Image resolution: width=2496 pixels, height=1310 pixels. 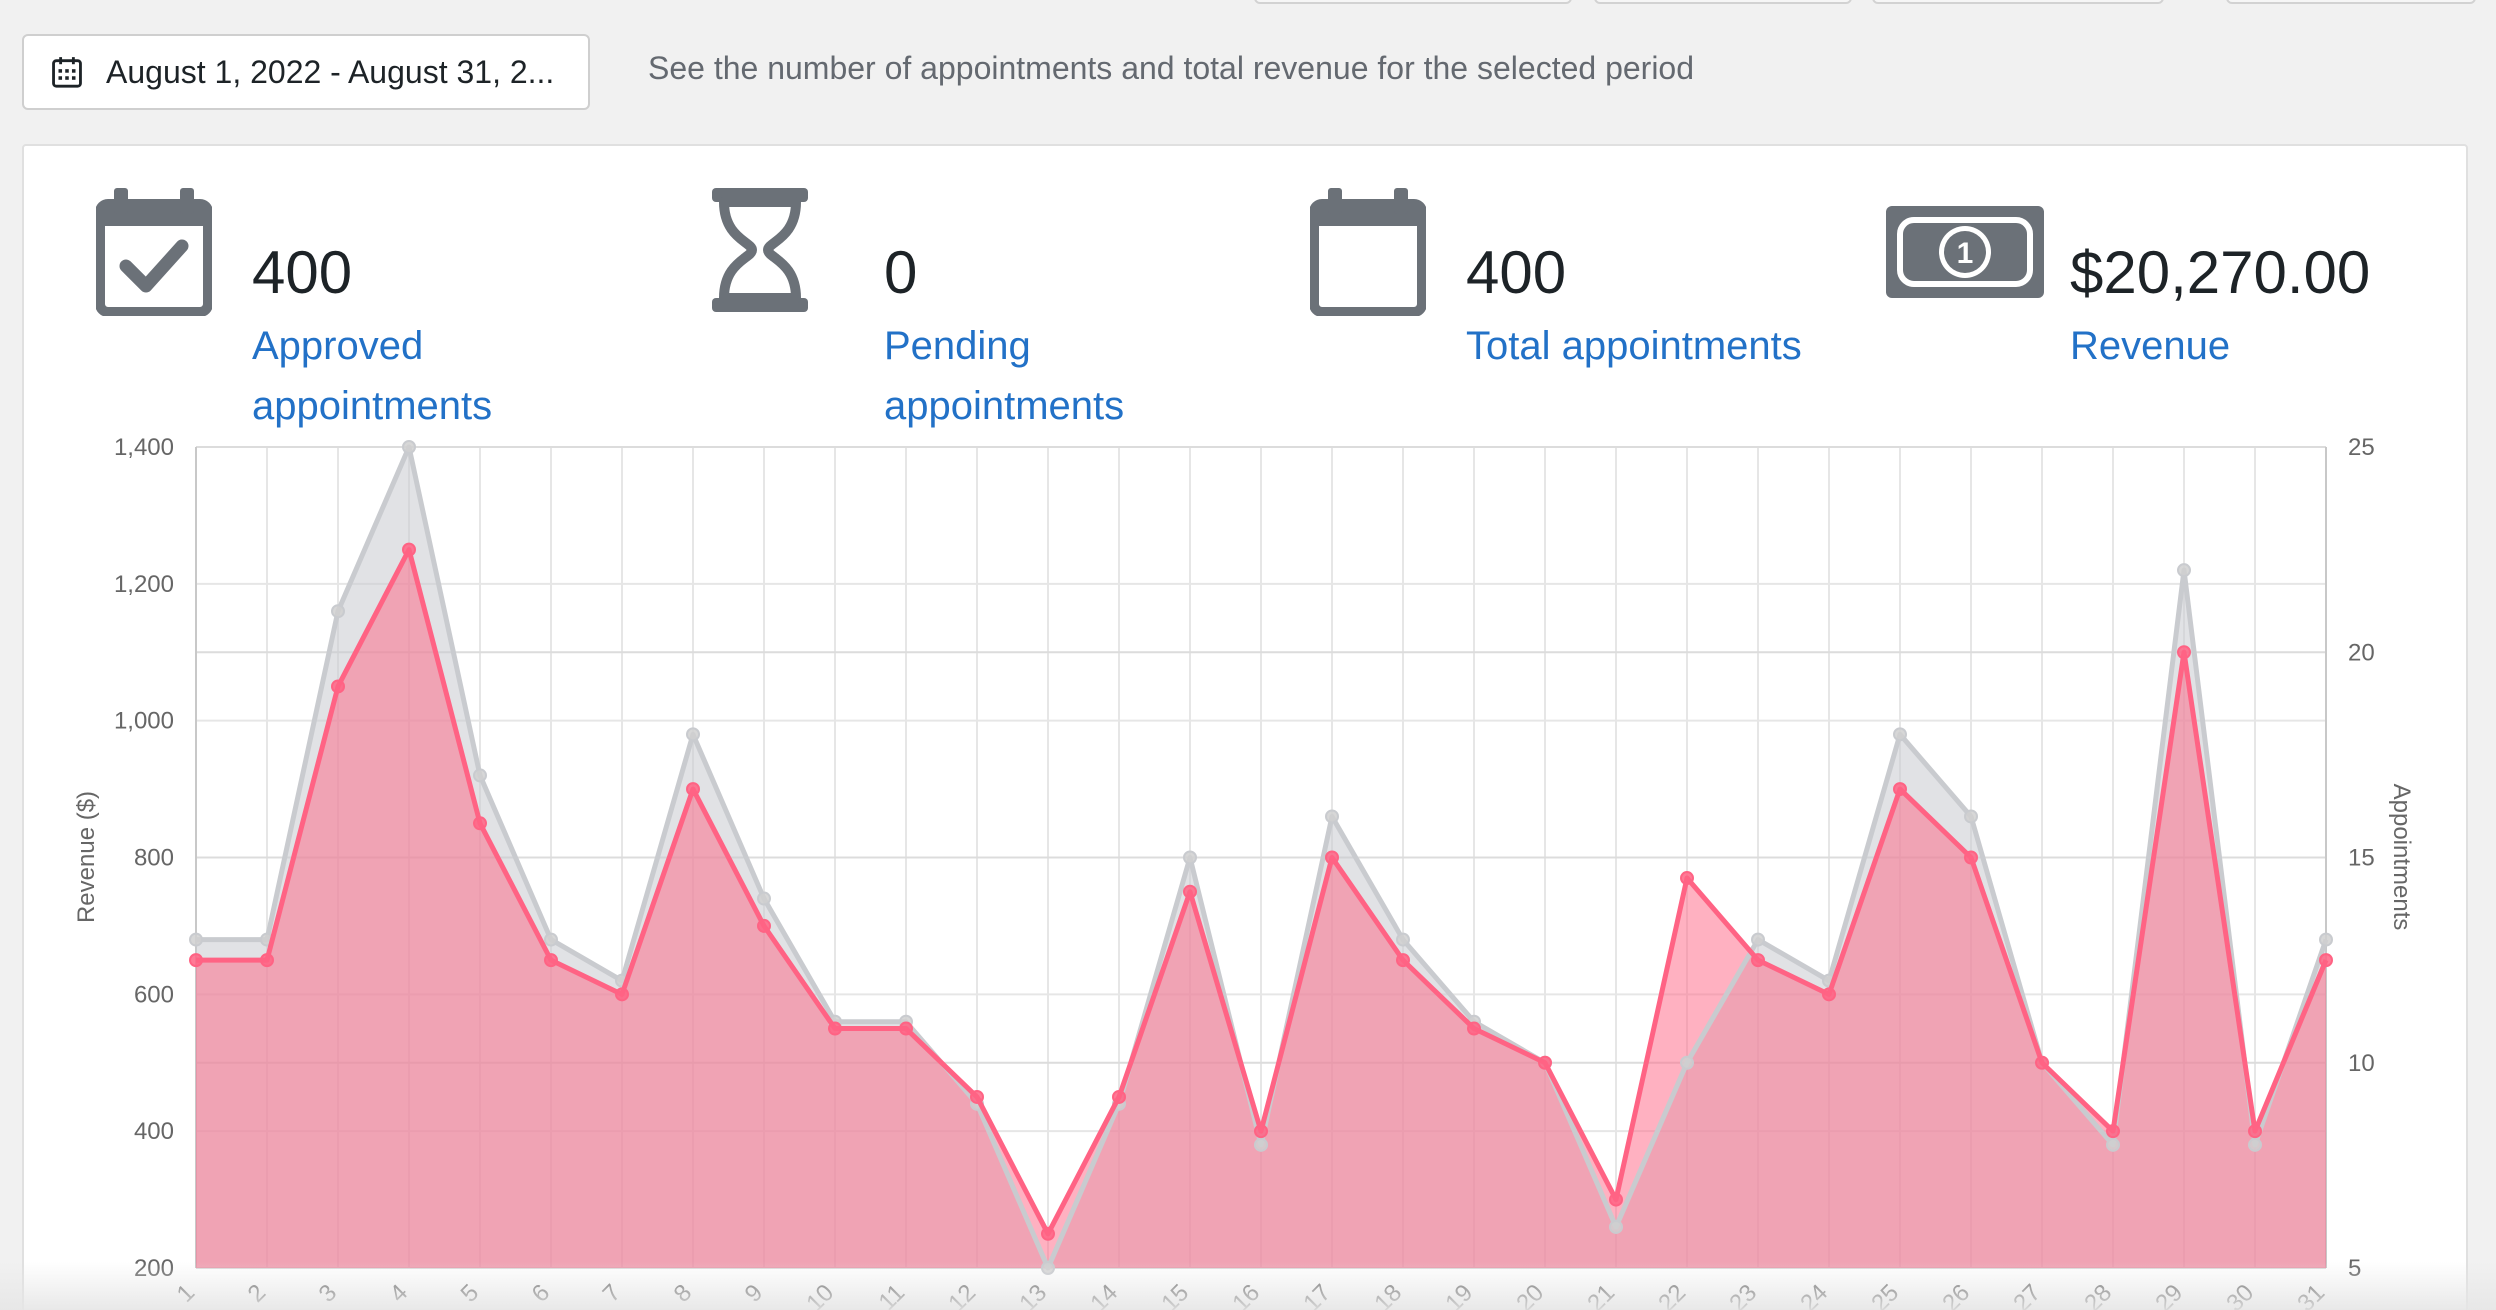 I want to click on total-value: 400, so click(x=1516, y=272).